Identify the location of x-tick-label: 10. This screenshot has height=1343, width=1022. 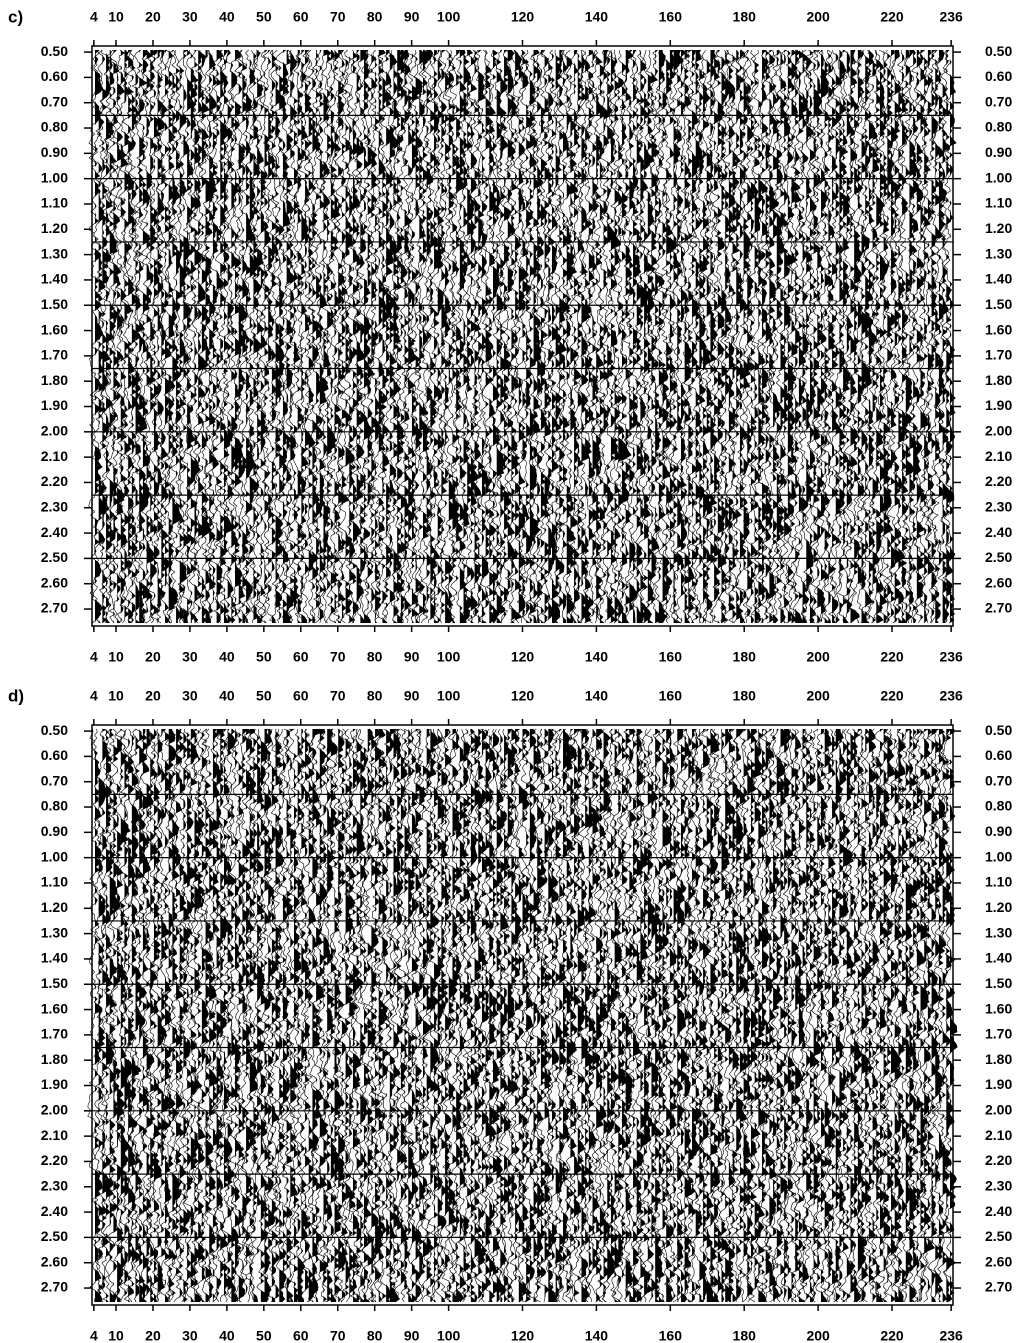
(116, 1335).